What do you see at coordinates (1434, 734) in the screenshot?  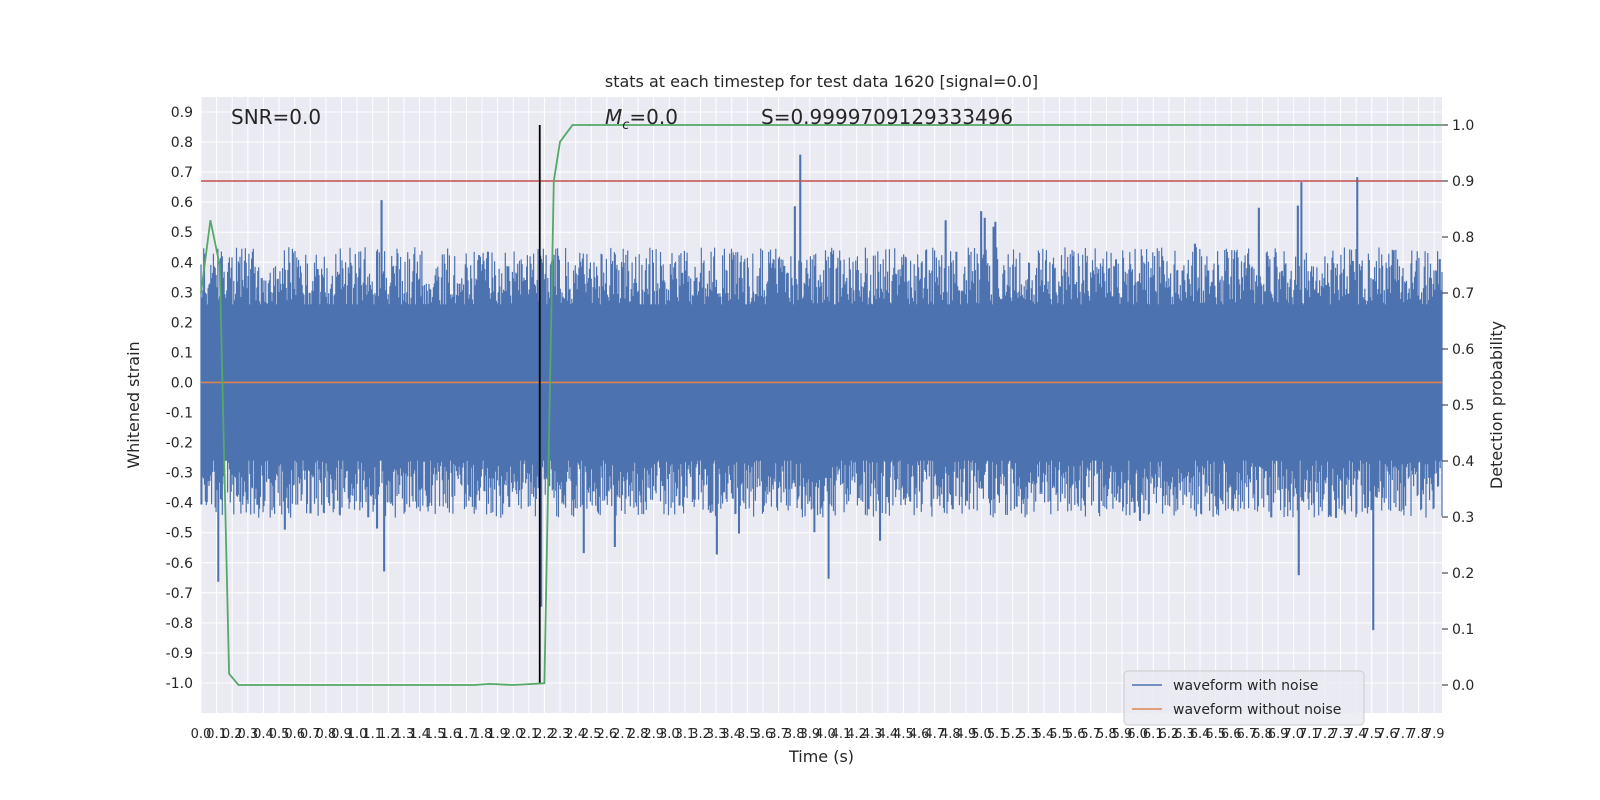 I see `x-tick-label: 7.9` at bounding box center [1434, 734].